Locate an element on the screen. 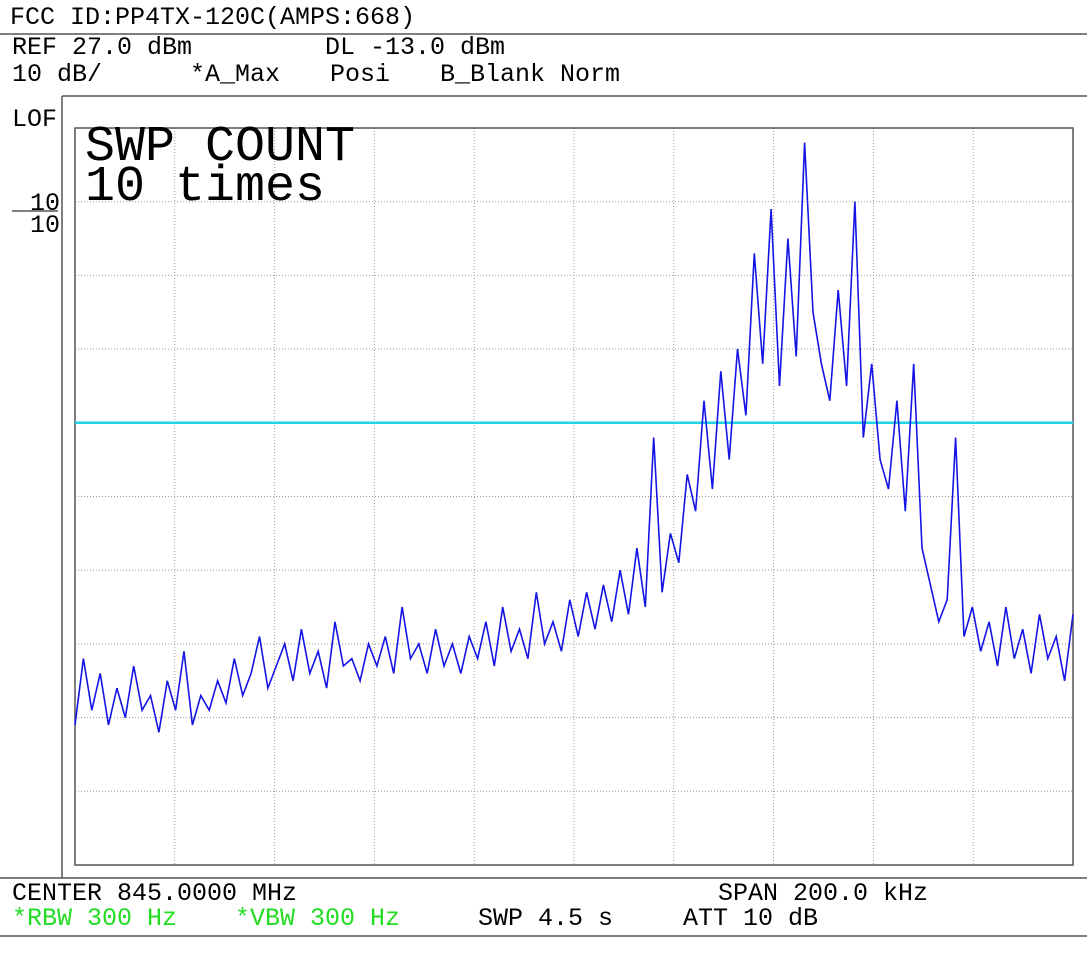 The height and width of the screenshot is (959, 1087). annotation: LOF is located at coordinates (34, 119).